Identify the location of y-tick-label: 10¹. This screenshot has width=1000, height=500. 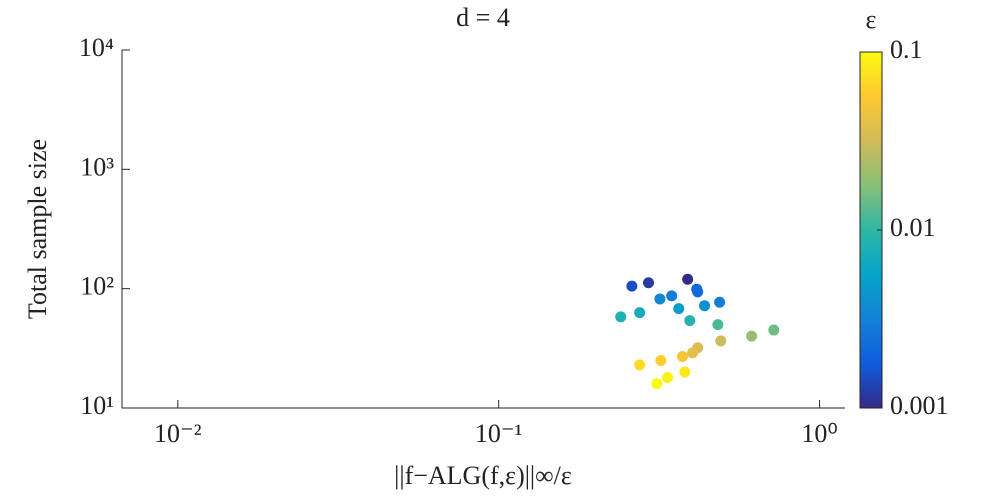
(97, 405).